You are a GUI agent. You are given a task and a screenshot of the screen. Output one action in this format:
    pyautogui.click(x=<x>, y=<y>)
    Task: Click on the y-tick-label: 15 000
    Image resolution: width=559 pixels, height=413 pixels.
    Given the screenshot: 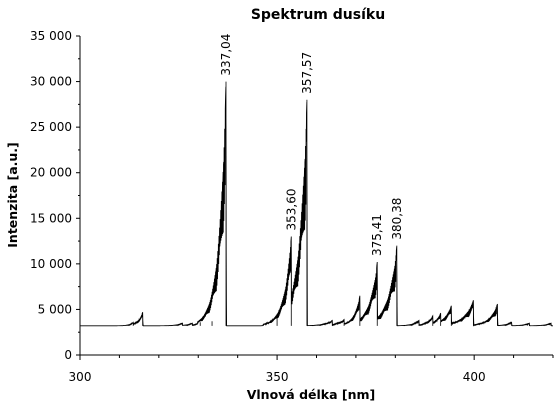 What is the action you would take?
    pyautogui.click(x=51, y=218)
    